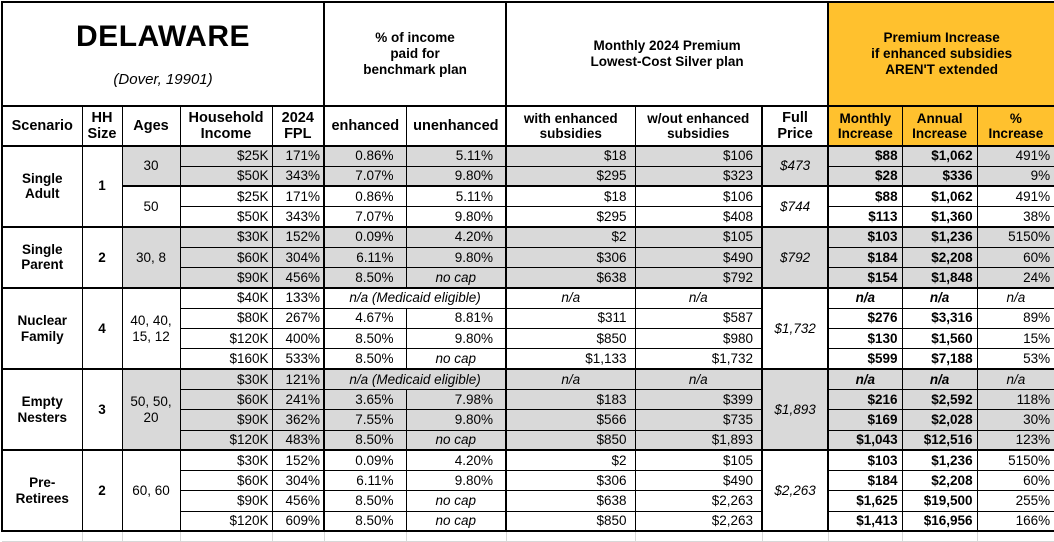 The width and height of the screenshot is (1054, 542). I want to click on cell-enhanced: 0.86%, so click(365, 156).